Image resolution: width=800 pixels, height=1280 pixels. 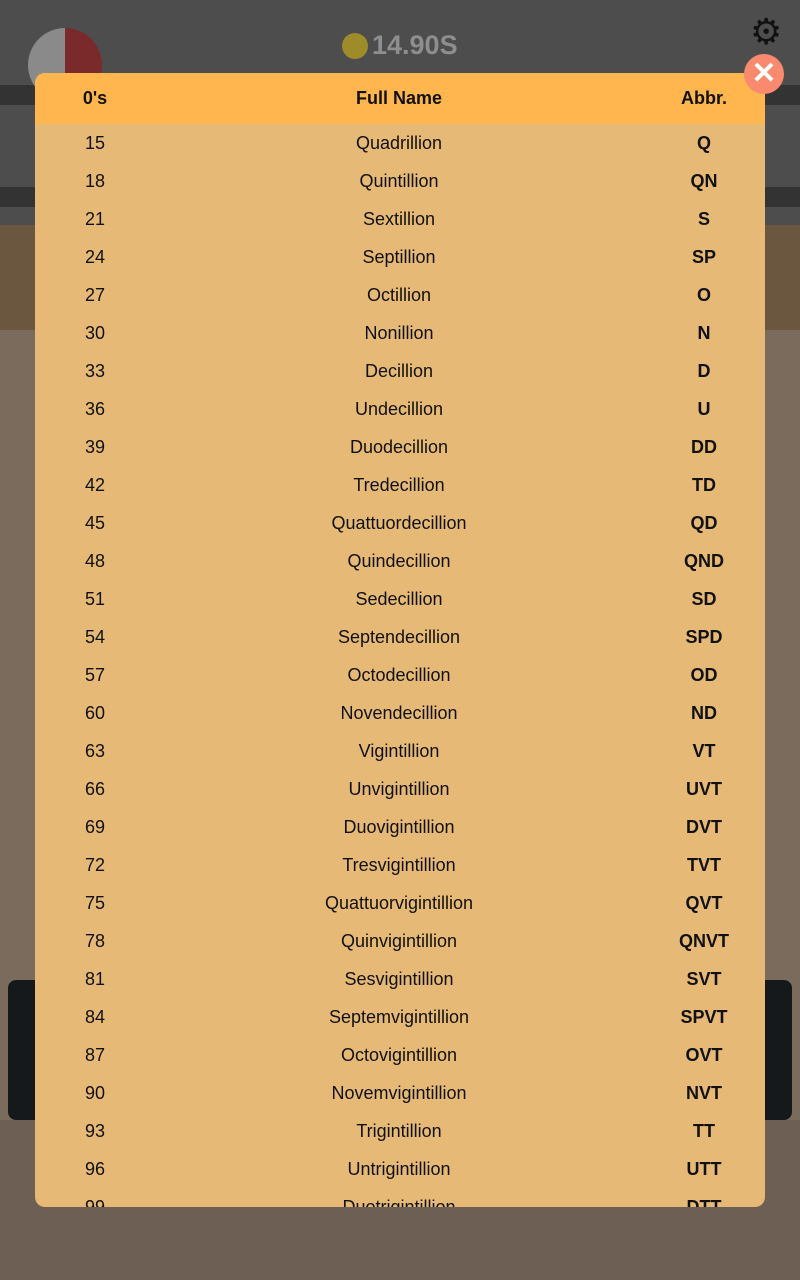 I want to click on abbr-cell: UTT, so click(x=704, y=1168).